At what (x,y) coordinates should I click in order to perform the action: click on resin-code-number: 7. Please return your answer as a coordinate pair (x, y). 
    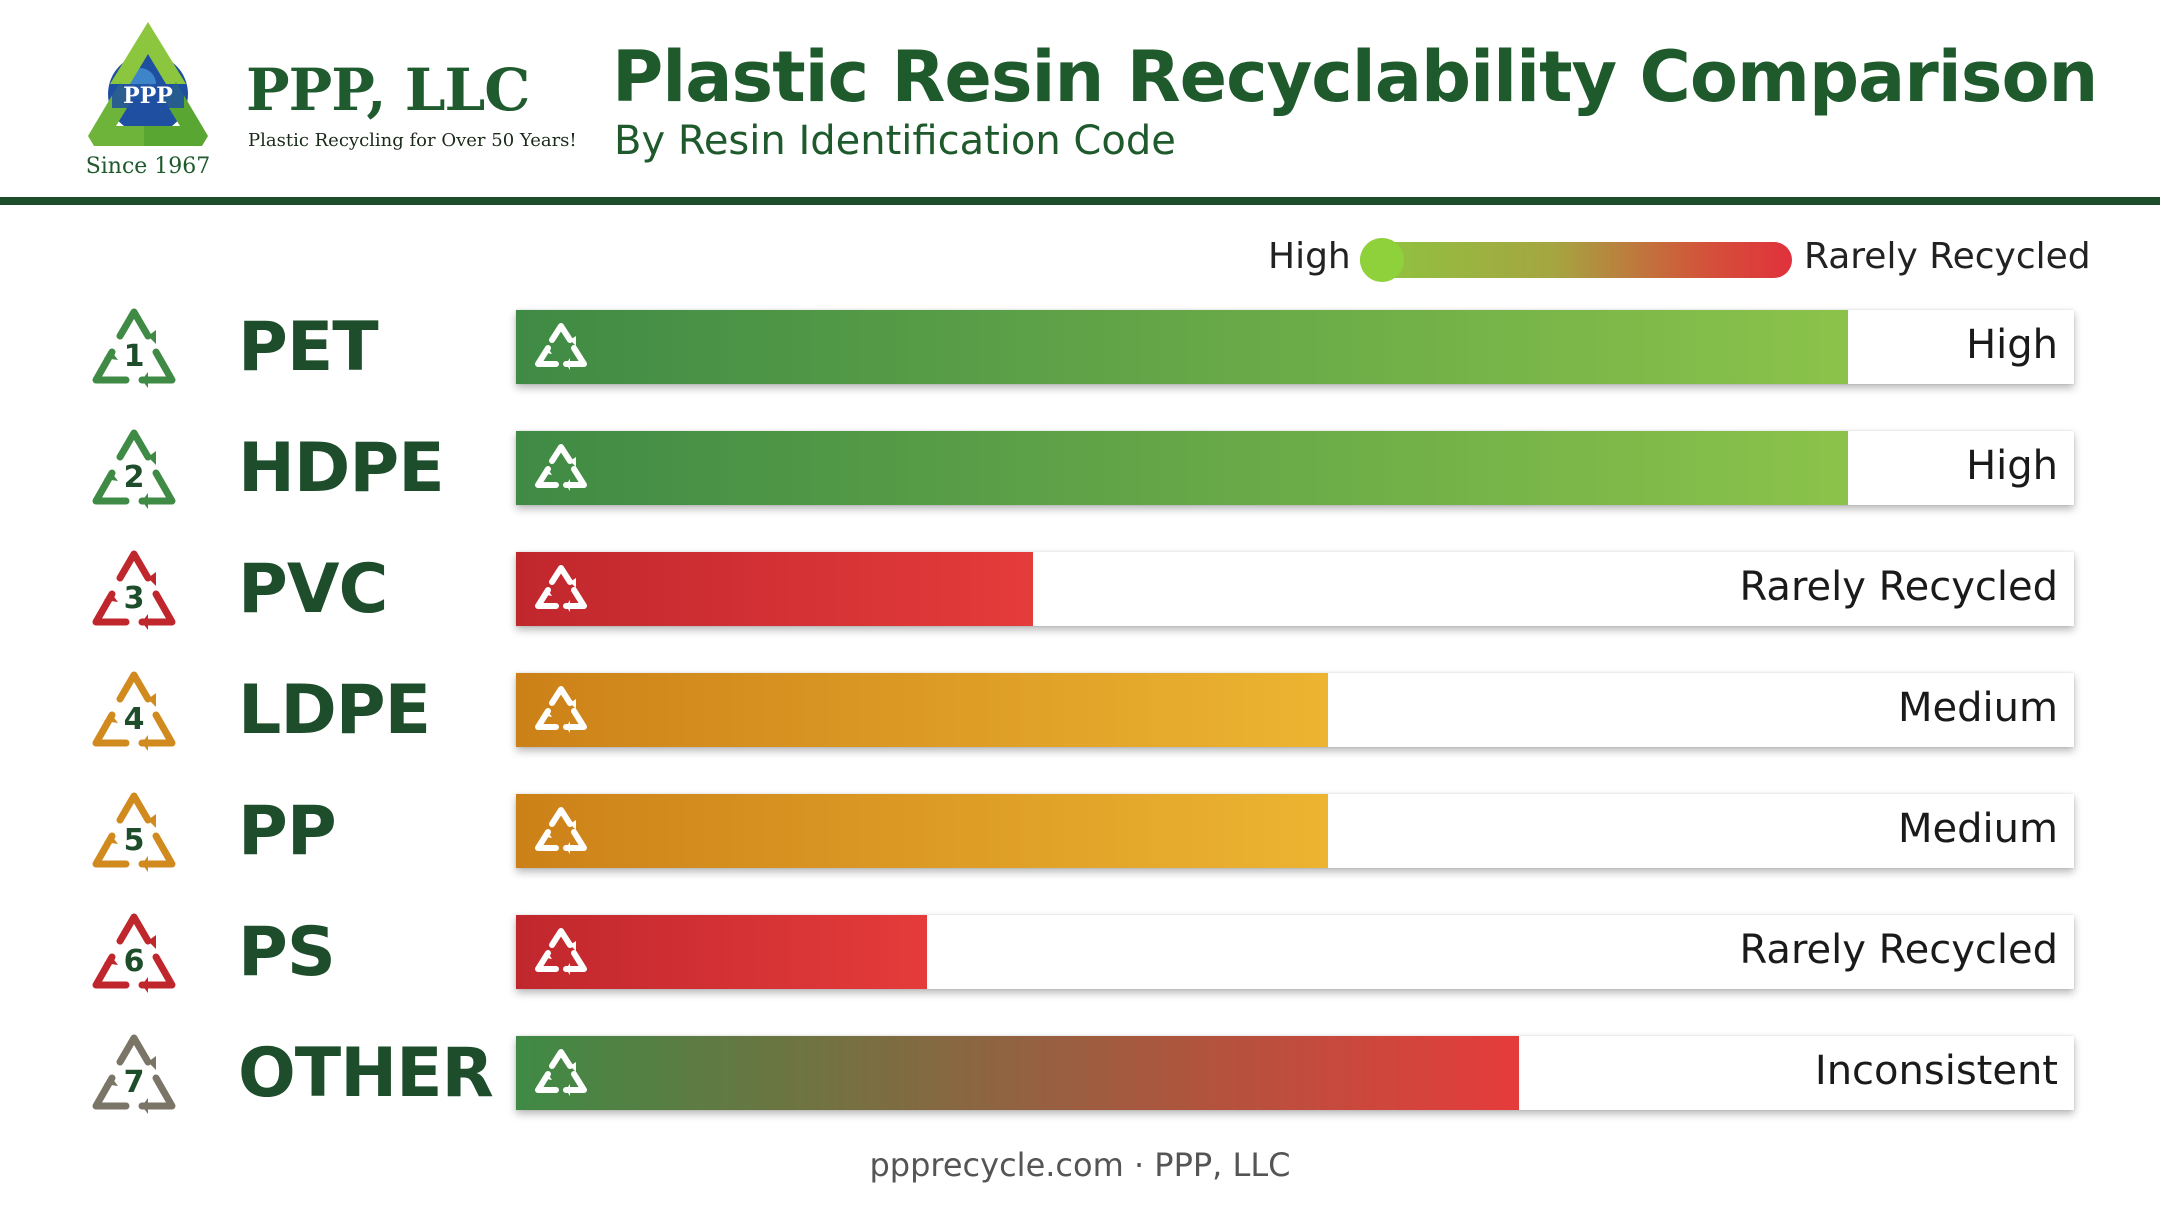
    Looking at the image, I should click on (134, 1082).